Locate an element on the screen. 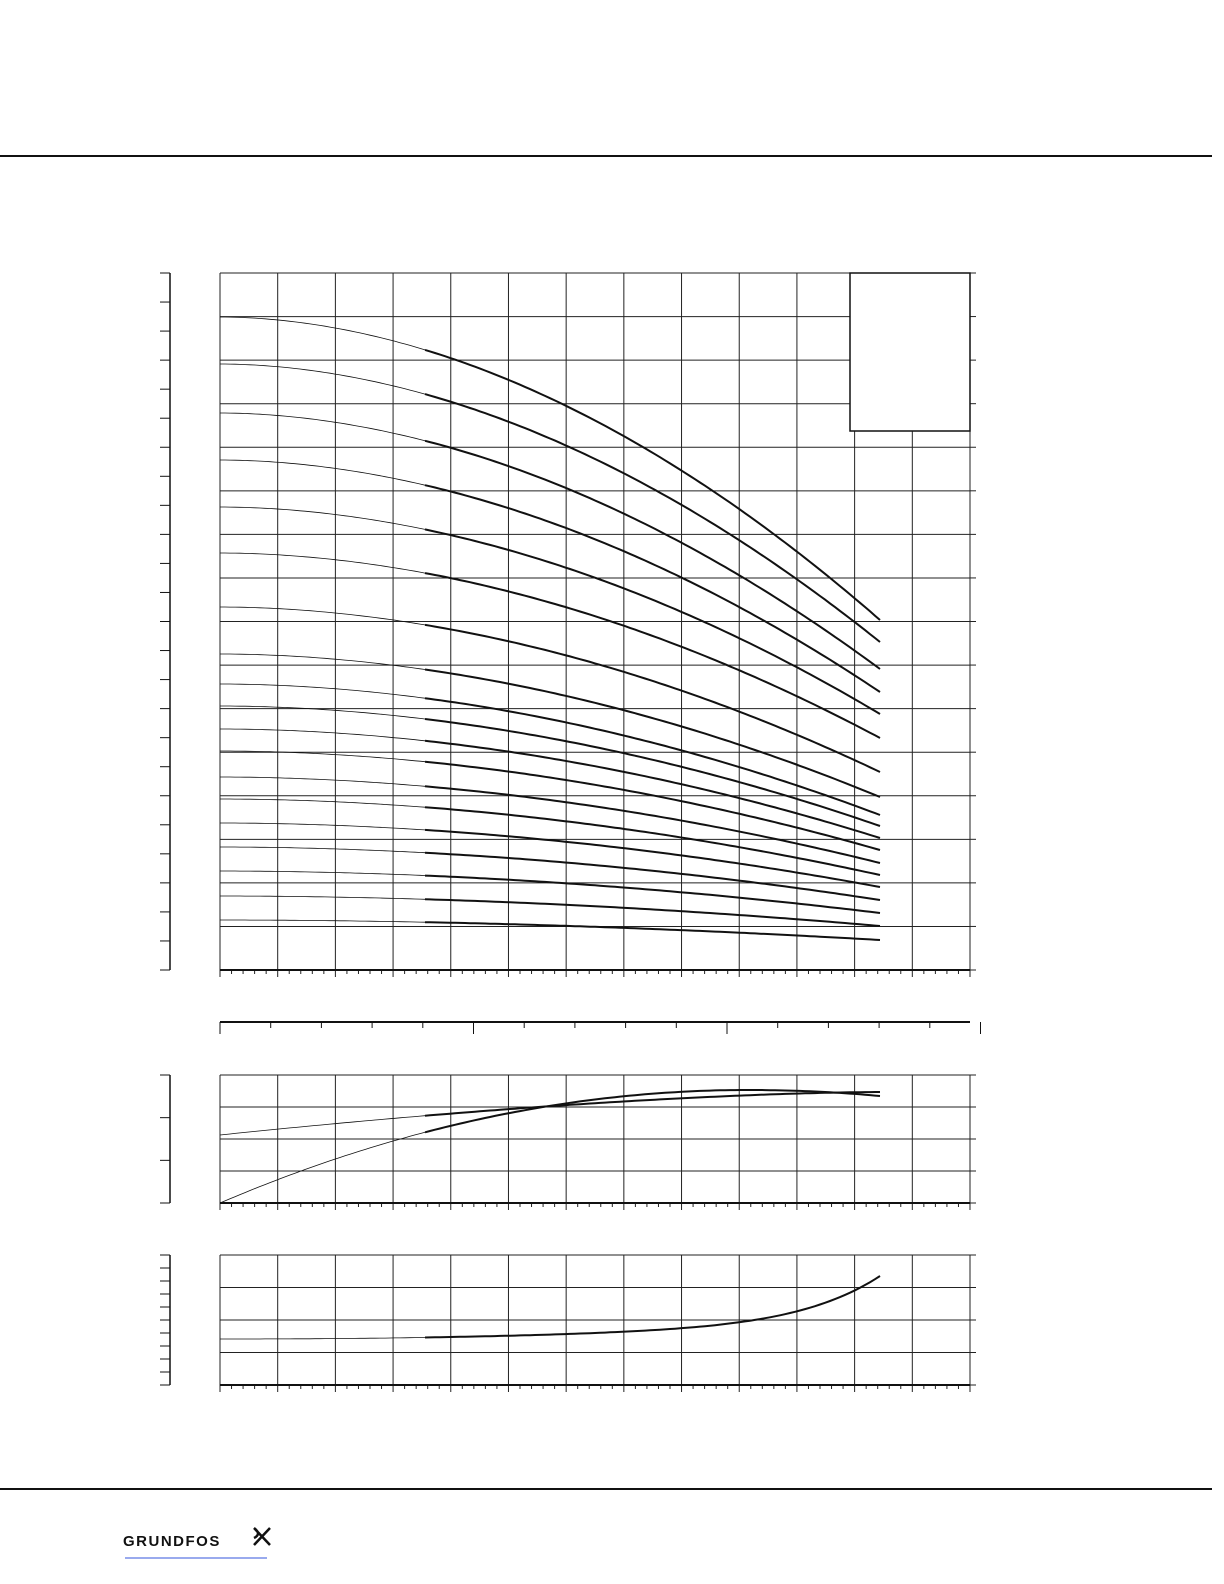 The image size is (1224, 1584). logo-icon is located at coordinates (262, 1536).